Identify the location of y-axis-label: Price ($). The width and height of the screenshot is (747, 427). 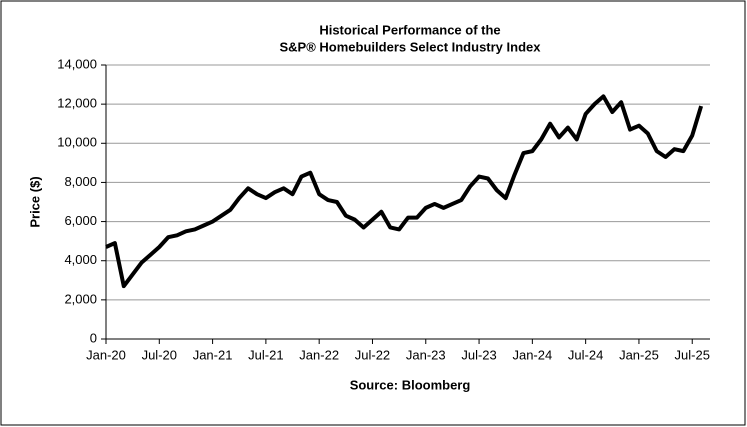
(34, 201).